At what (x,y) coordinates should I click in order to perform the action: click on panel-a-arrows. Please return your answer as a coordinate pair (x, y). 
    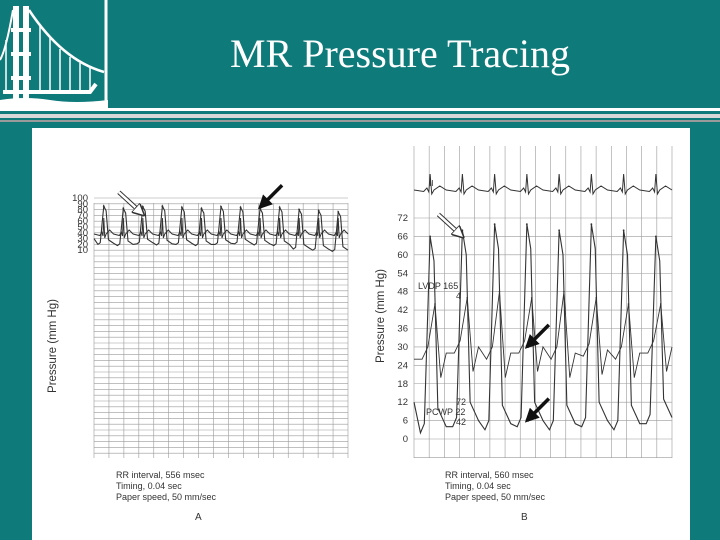
    Looking at the image, I should click on (200, 199).